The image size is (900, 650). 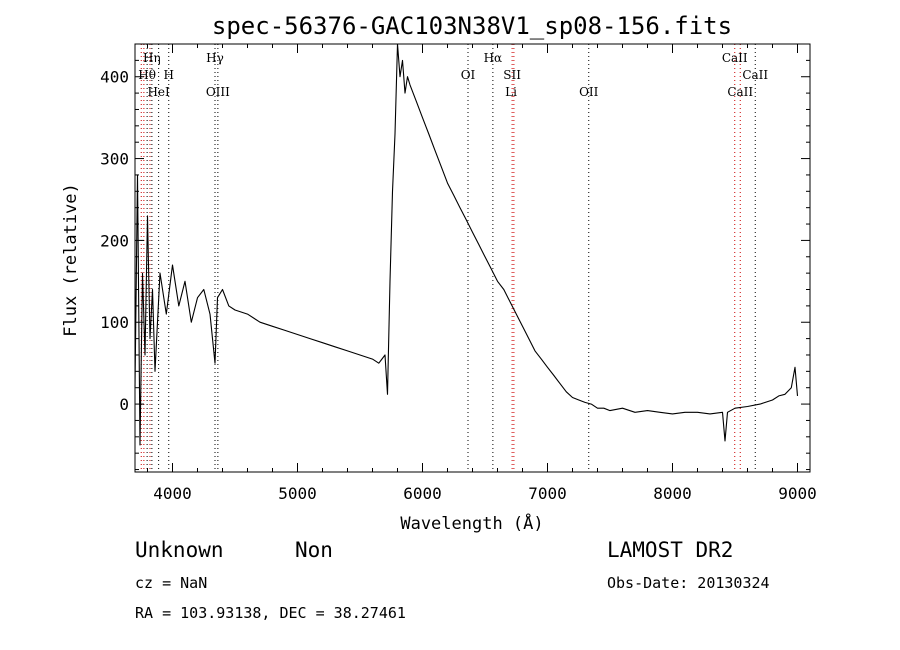 I want to click on spectral-line-label: OIII, so click(x=218, y=92).